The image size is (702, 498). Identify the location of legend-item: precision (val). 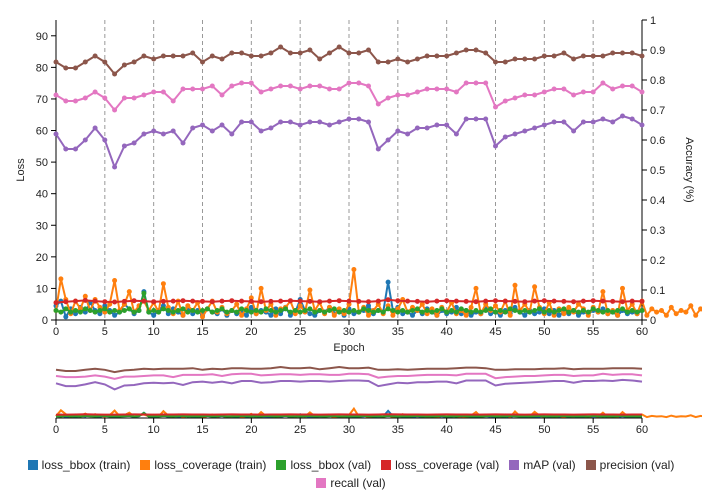
(629, 465).